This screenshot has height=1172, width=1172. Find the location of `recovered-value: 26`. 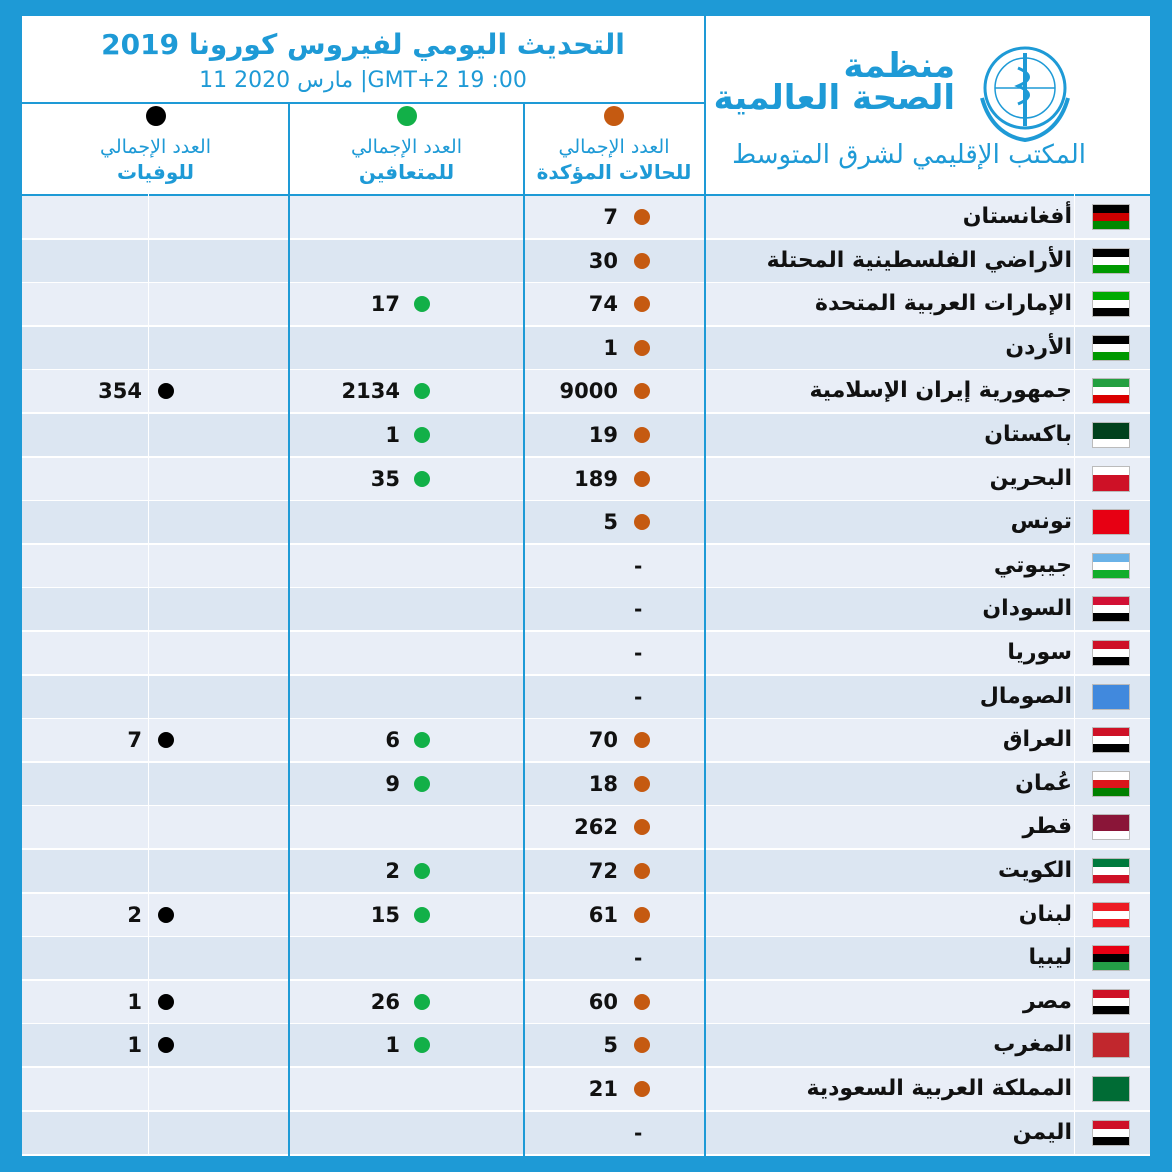

recovered-value: 26 is located at coordinates (385, 1001).